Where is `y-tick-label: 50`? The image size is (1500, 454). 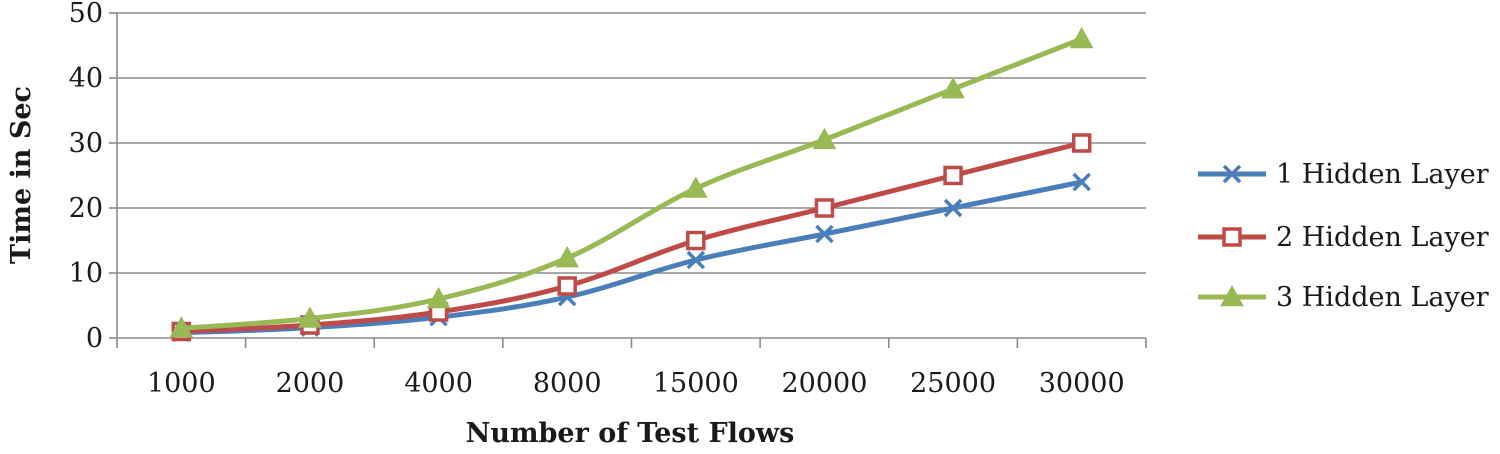 y-tick-label: 50 is located at coordinates (86, 14).